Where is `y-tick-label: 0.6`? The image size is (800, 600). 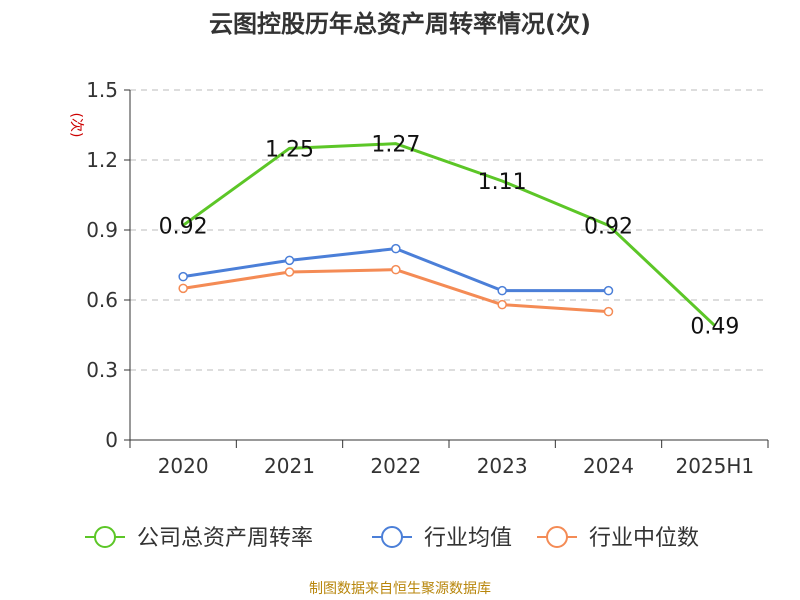
y-tick-label: 0.6 is located at coordinates (102, 300).